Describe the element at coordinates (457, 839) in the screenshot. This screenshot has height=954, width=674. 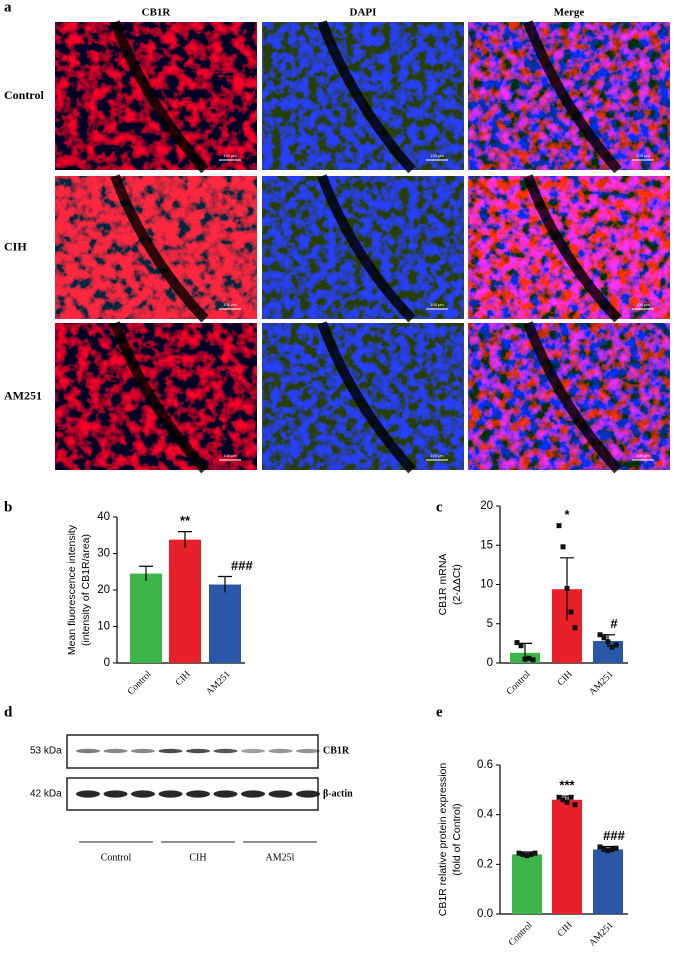
I see `y-axis-label: (fold of Control)` at that location.